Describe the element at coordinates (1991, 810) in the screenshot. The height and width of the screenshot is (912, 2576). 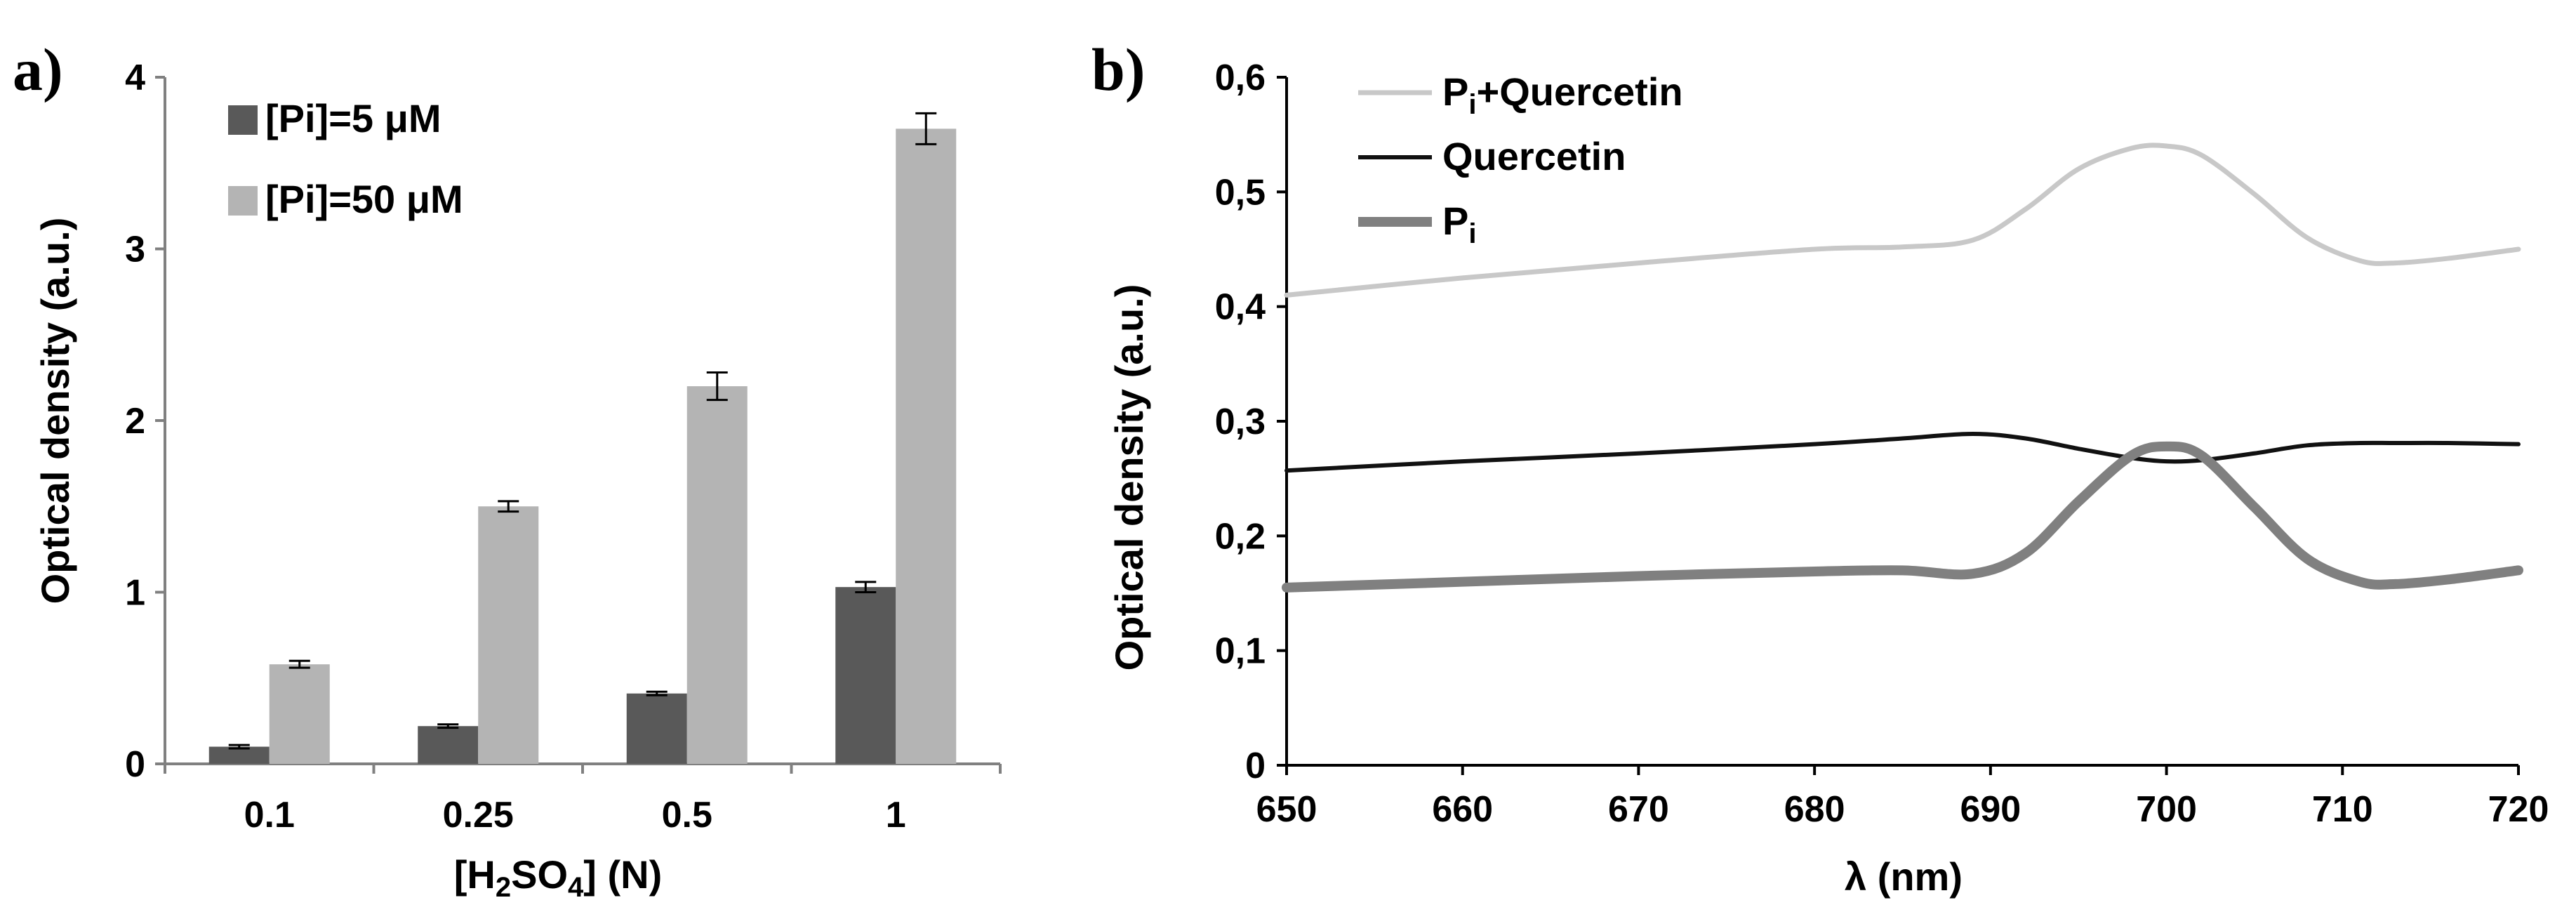
I see `x-tick-label: 690` at that location.